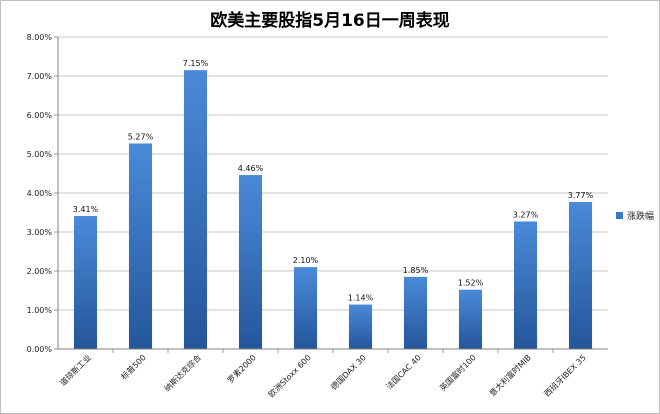 This screenshot has height=414, width=660. What do you see at coordinates (457, 372) in the screenshot?
I see `x-tick-label: 英国富时100` at bounding box center [457, 372].